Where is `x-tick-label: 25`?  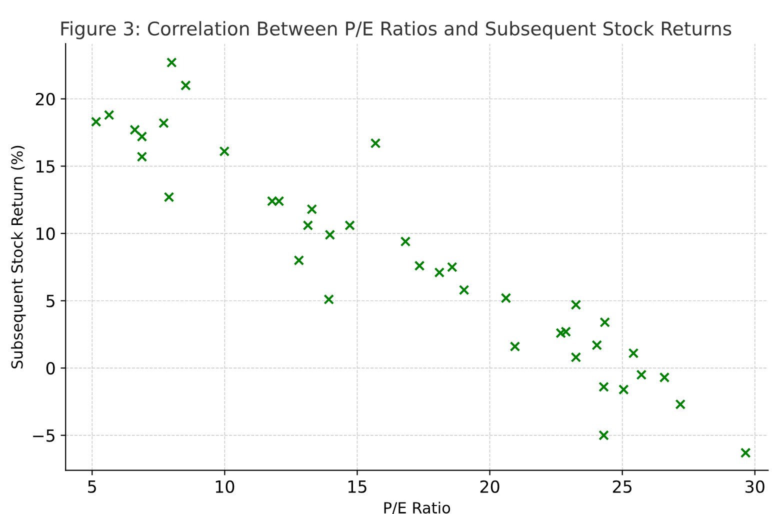 x-tick-label: 25 is located at coordinates (622, 486).